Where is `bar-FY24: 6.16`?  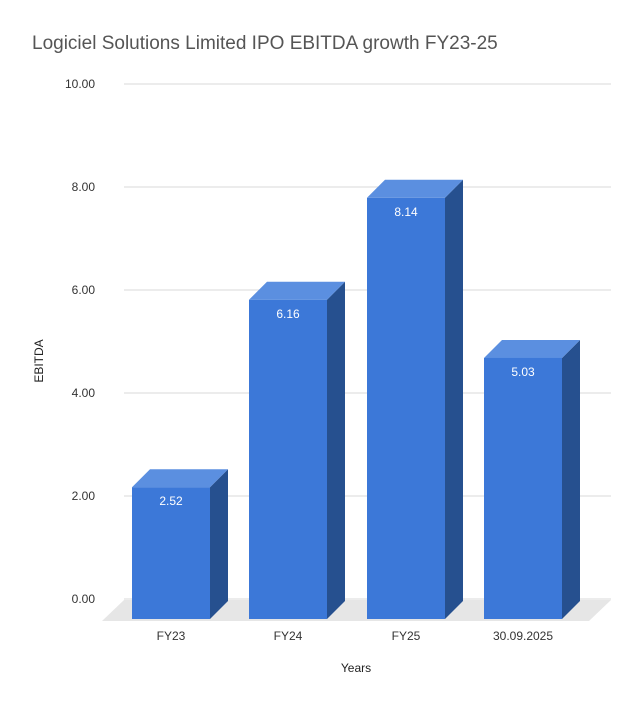 bar-FY24: 6.16 is located at coordinates (297, 450).